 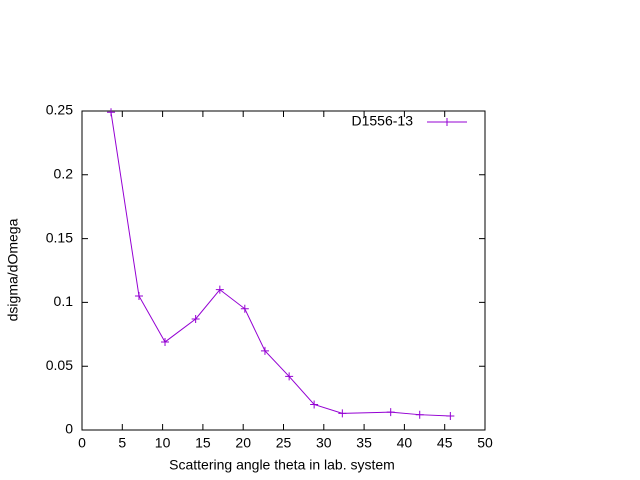 What do you see at coordinates (64, 174) in the screenshot?
I see `y-tick-label: 0.2` at bounding box center [64, 174].